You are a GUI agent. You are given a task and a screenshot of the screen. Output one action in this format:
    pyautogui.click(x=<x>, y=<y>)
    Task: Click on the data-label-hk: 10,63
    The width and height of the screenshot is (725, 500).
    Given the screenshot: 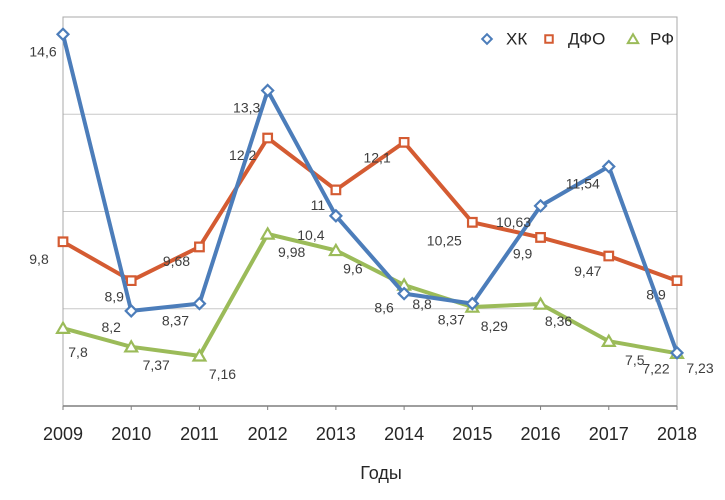 What is the action you would take?
    pyautogui.click(x=513, y=222)
    